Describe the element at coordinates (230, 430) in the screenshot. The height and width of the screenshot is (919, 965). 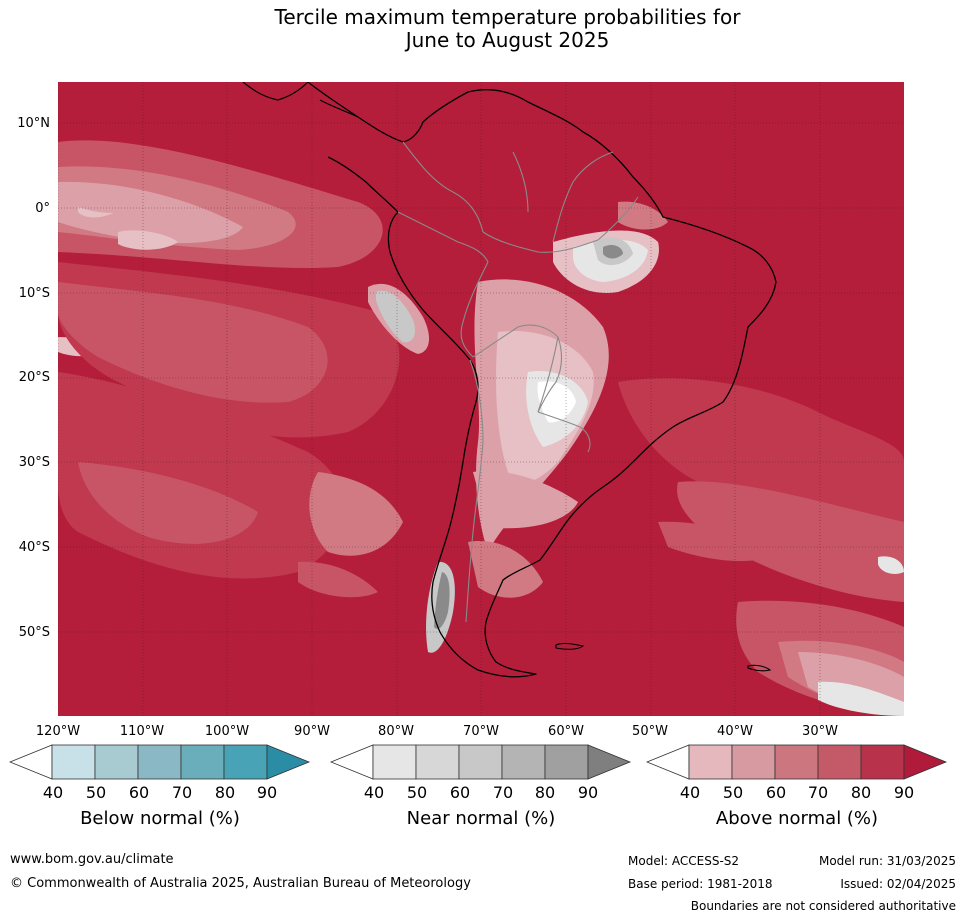
I see `pacific-mid-zones` at that location.